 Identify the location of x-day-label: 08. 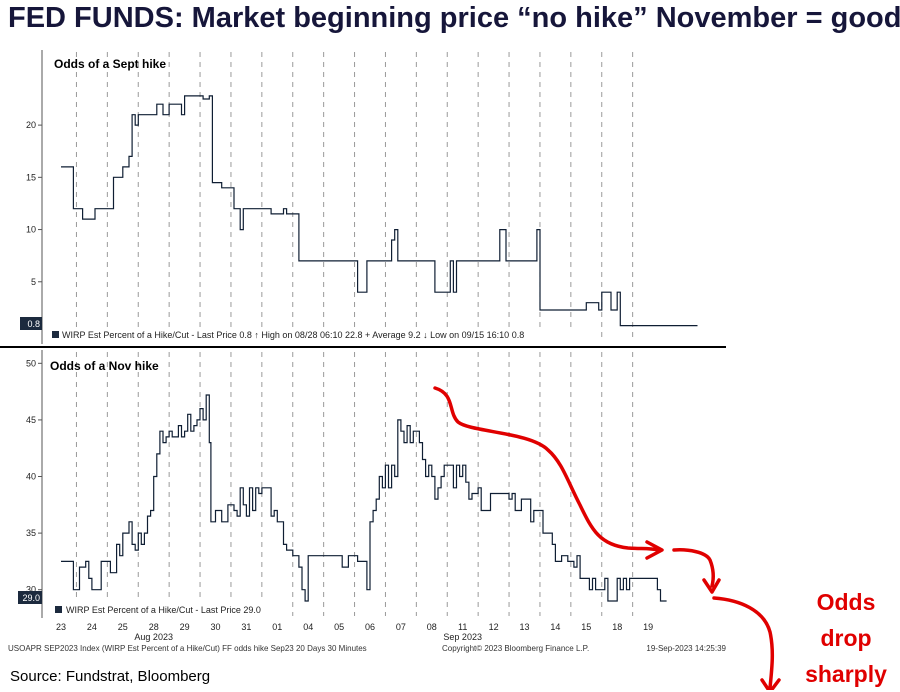
(432, 627).